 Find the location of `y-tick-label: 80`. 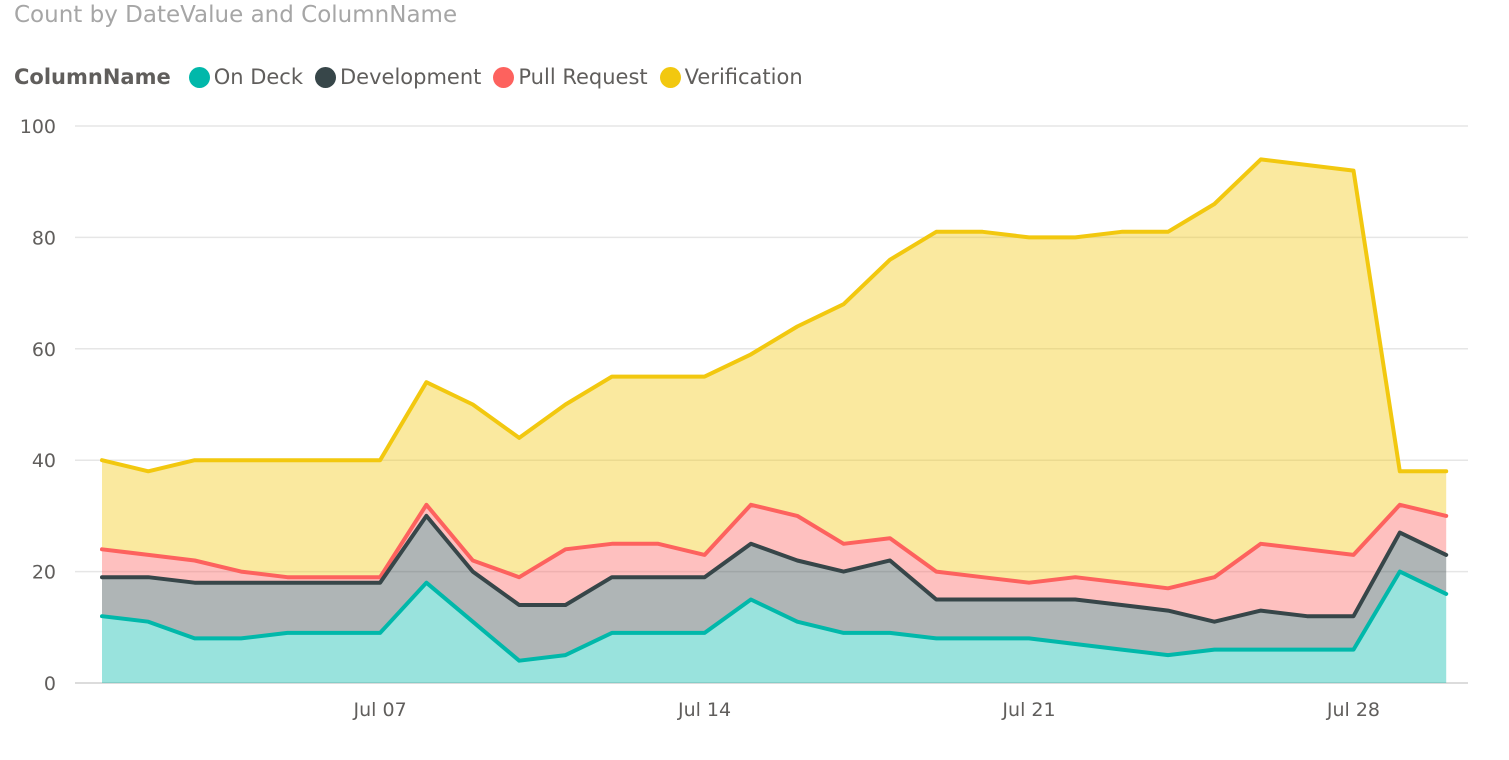

y-tick-label: 80 is located at coordinates (44, 238).